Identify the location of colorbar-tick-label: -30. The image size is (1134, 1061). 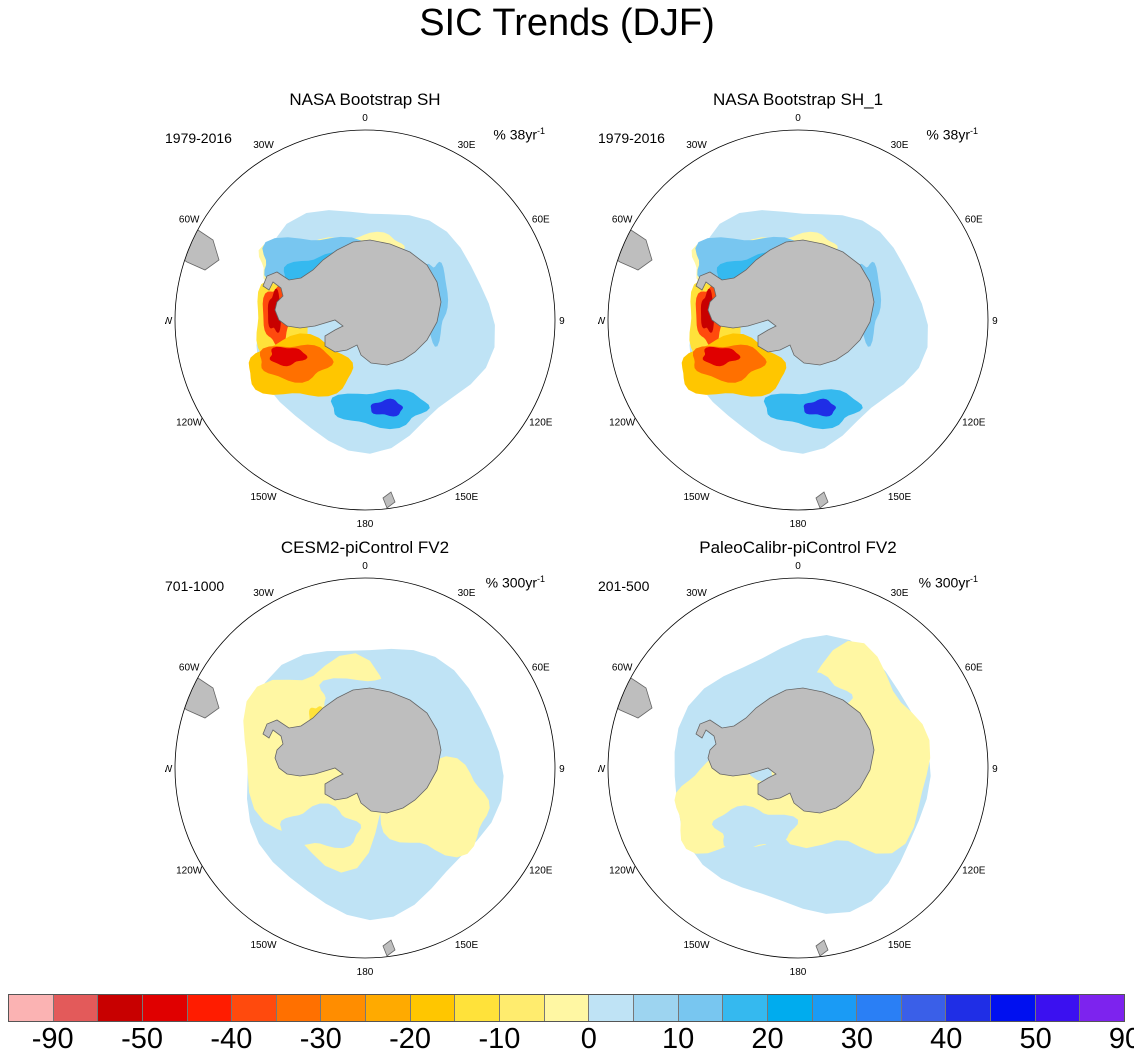
(320, 1039).